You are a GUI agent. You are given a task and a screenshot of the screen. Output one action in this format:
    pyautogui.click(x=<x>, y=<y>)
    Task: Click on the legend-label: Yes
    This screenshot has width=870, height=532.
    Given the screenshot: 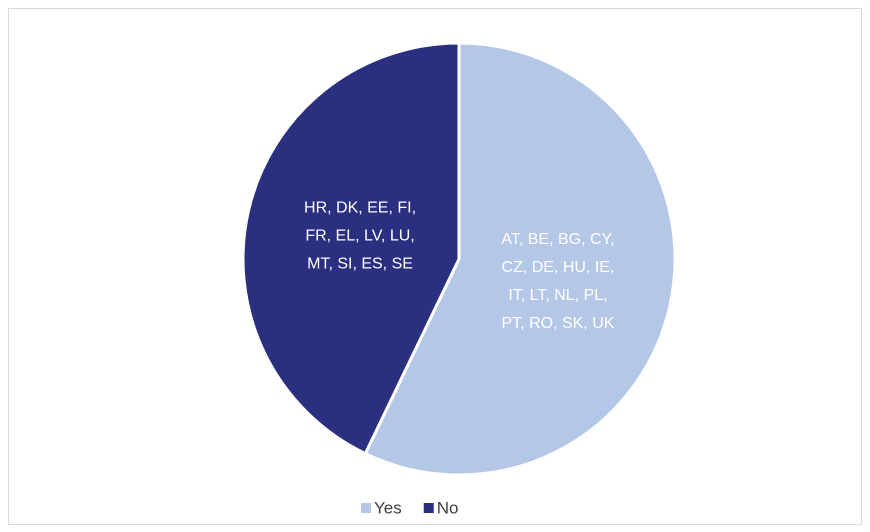 What is the action you would take?
    pyautogui.click(x=388, y=507)
    